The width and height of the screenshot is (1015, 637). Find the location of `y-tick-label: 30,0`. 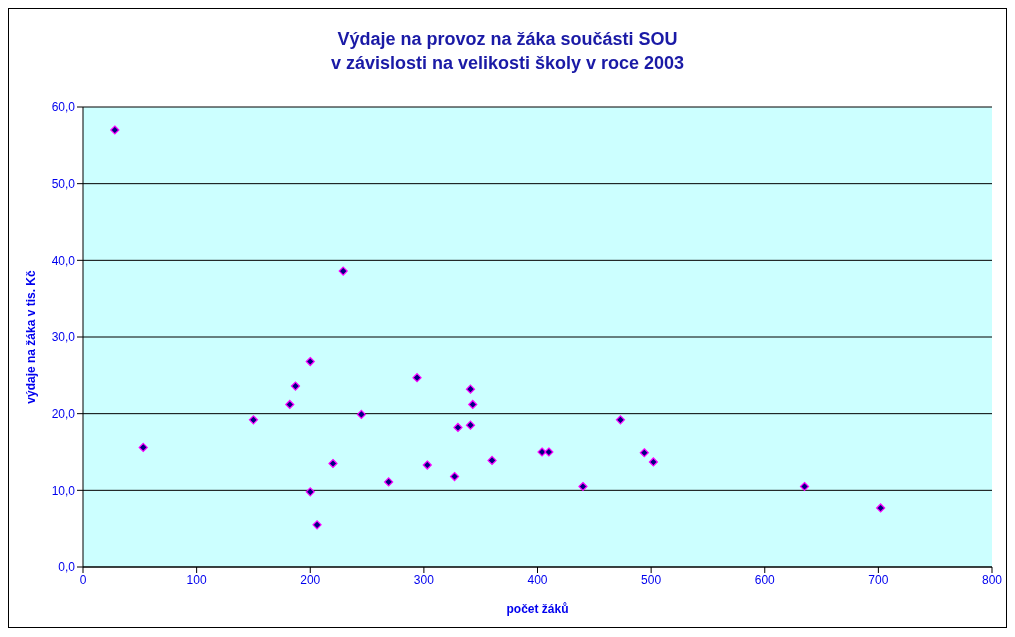

y-tick-label: 30,0 is located at coordinates (63, 337).